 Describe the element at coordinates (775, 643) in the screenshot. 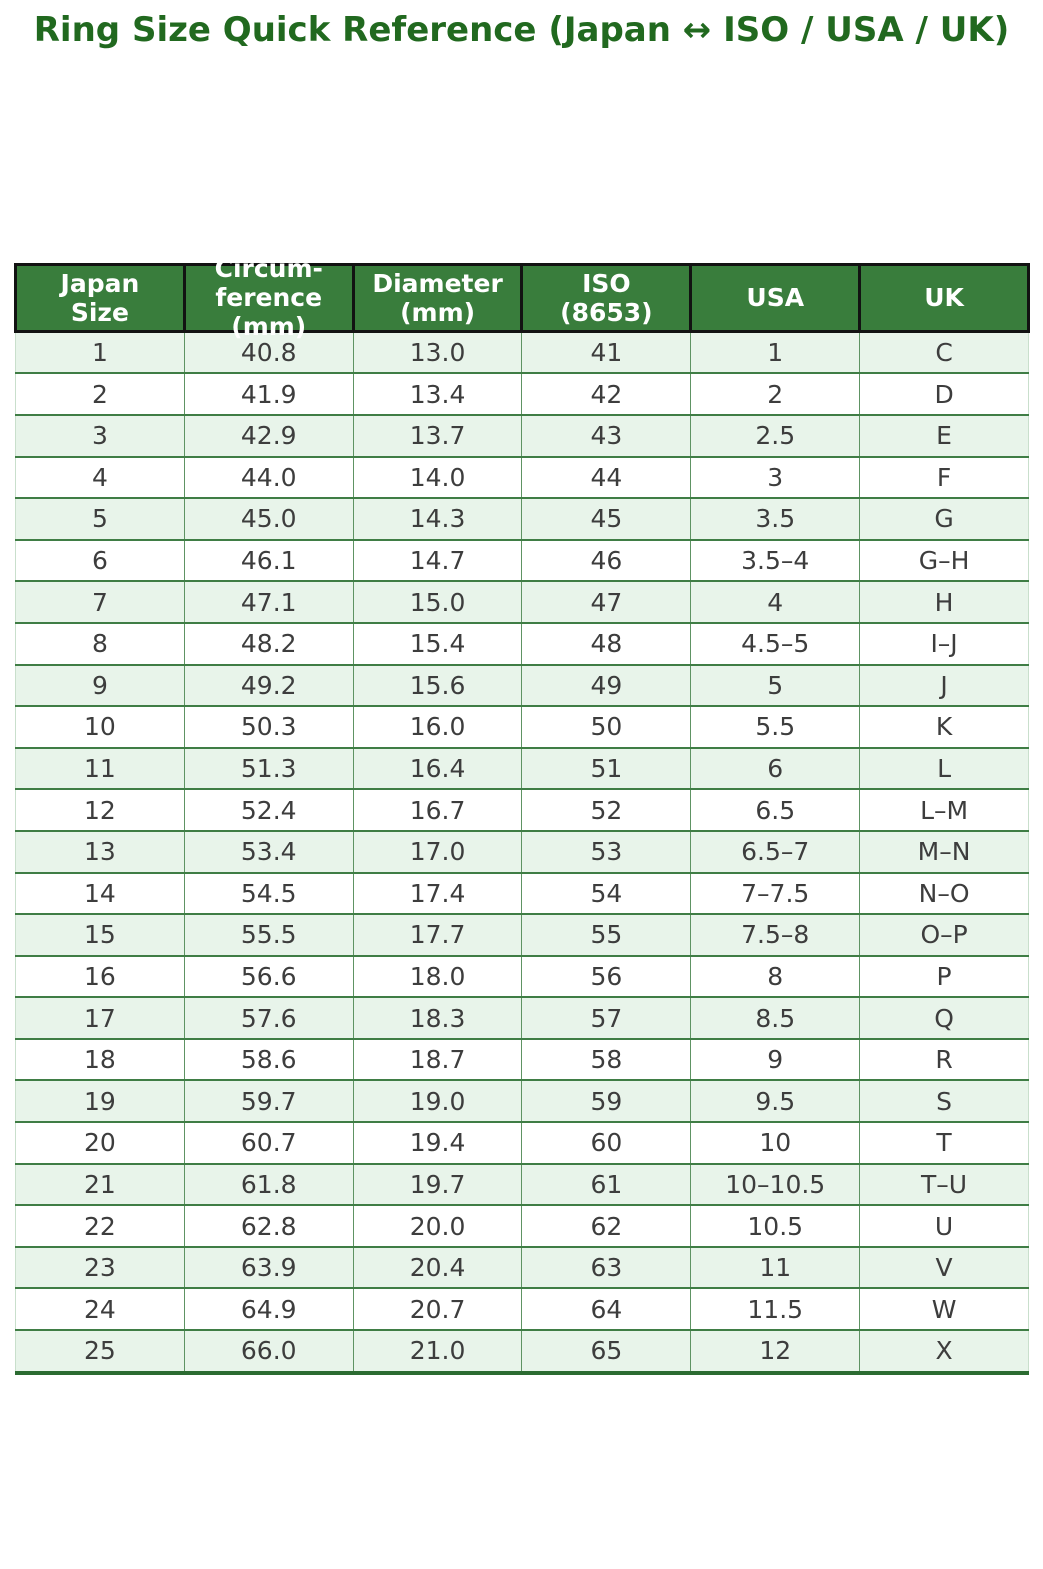

I see `cell-usa: 4.5–5` at that location.